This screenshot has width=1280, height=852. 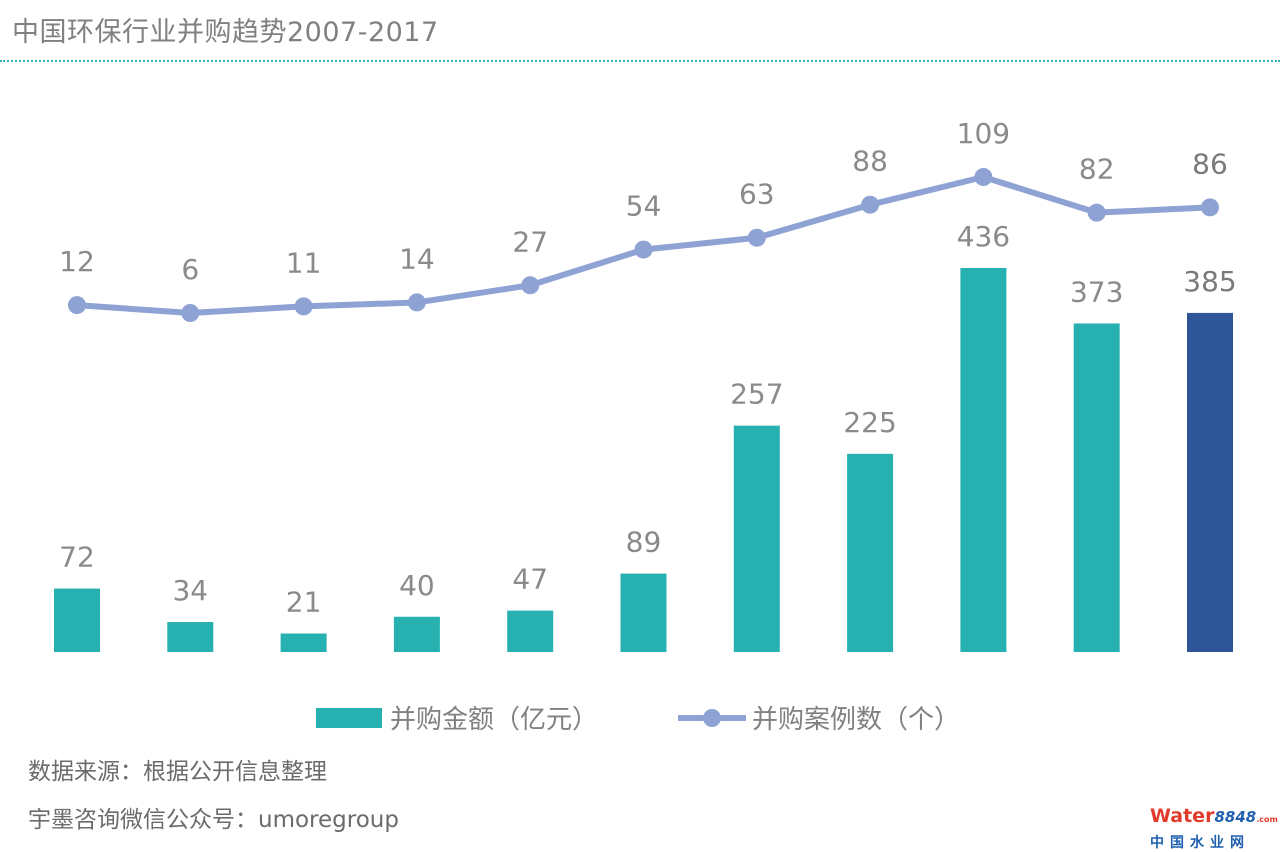 What do you see at coordinates (983, 460) in the screenshot?
I see `bar-2015` at bounding box center [983, 460].